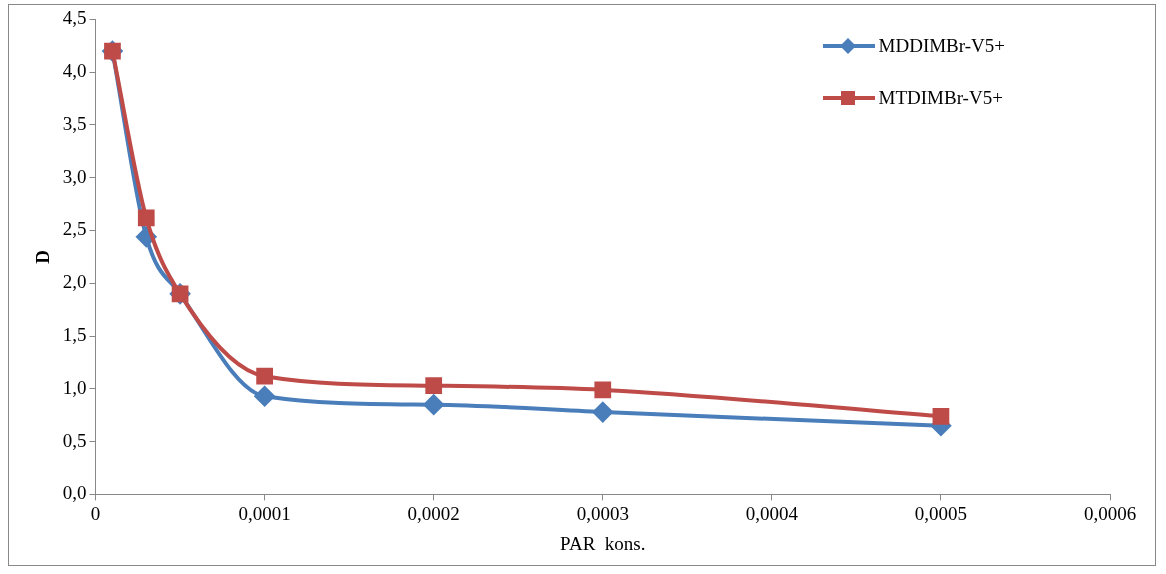 The height and width of the screenshot is (574, 1166). I want to click on y-tick-label: 4,0, so click(74, 71).